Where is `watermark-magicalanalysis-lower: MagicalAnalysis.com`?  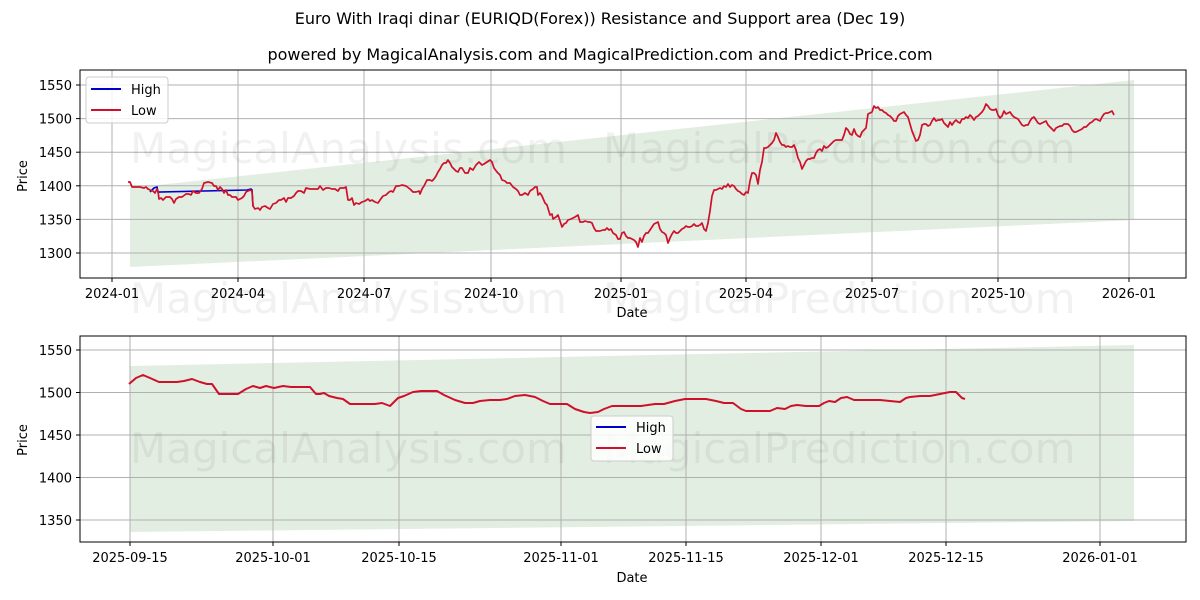
watermark-magicalanalysis-lower: MagicalAnalysis.com is located at coordinates (348, 298).